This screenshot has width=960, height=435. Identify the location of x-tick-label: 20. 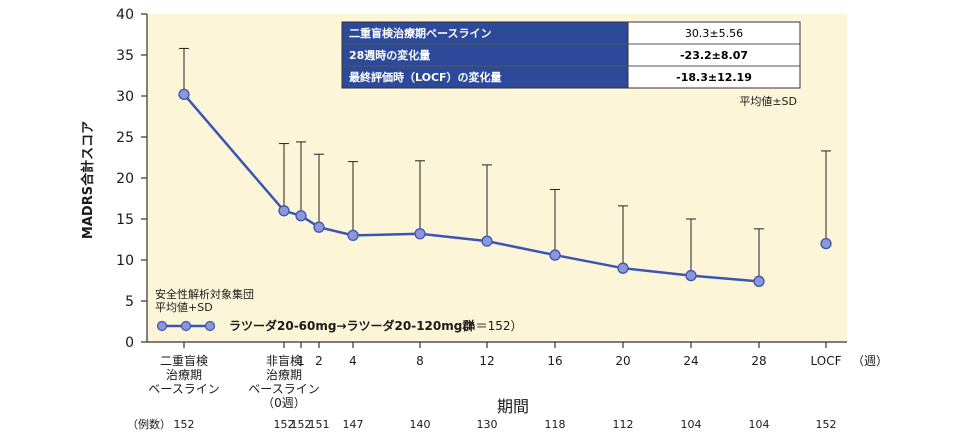
(622, 361).